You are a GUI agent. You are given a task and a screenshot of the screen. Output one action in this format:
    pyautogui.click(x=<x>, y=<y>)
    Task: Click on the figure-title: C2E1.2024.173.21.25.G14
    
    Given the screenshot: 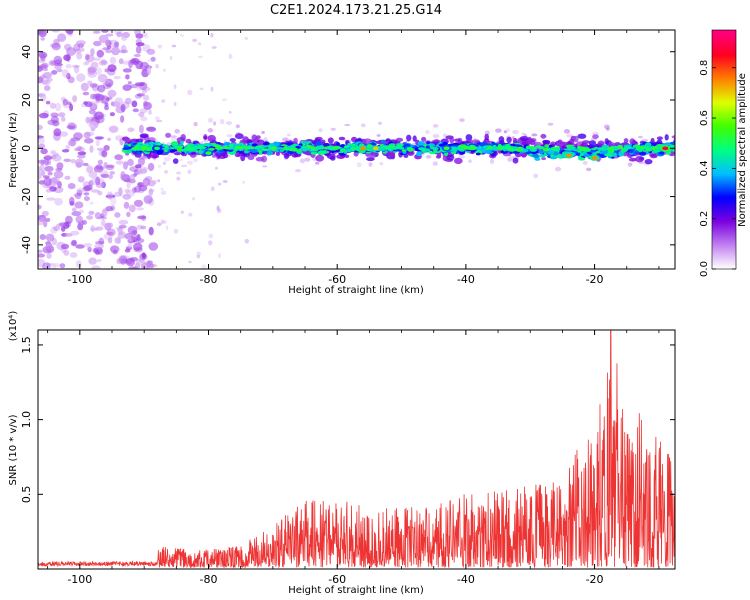 What is the action you would take?
    pyautogui.click(x=356, y=10)
    